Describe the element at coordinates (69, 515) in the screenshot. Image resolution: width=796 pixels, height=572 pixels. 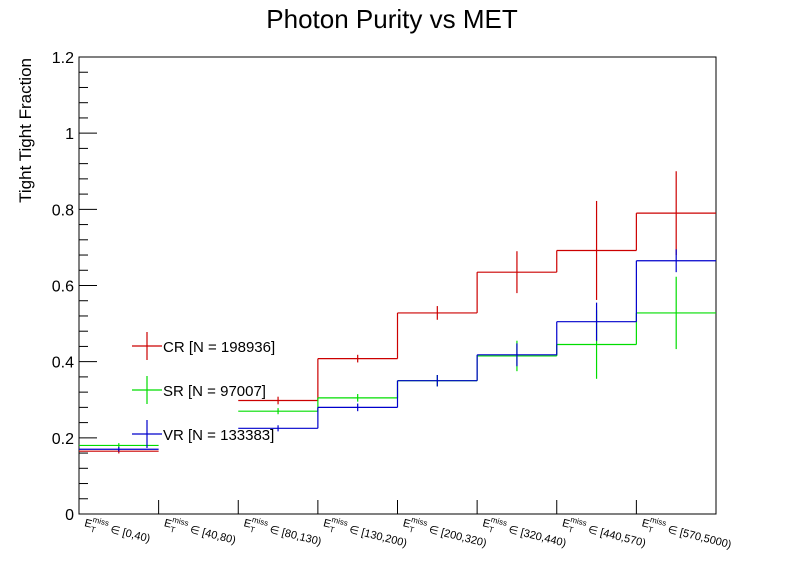
I see `y-tick-label: 0` at that location.